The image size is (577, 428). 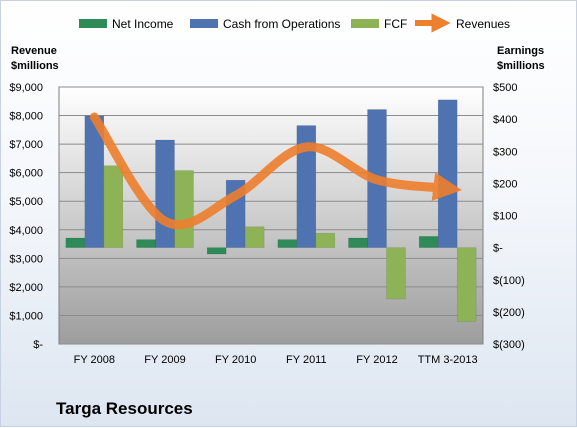 I want to click on right-tick-label: $100, so click(x=505, y=217).